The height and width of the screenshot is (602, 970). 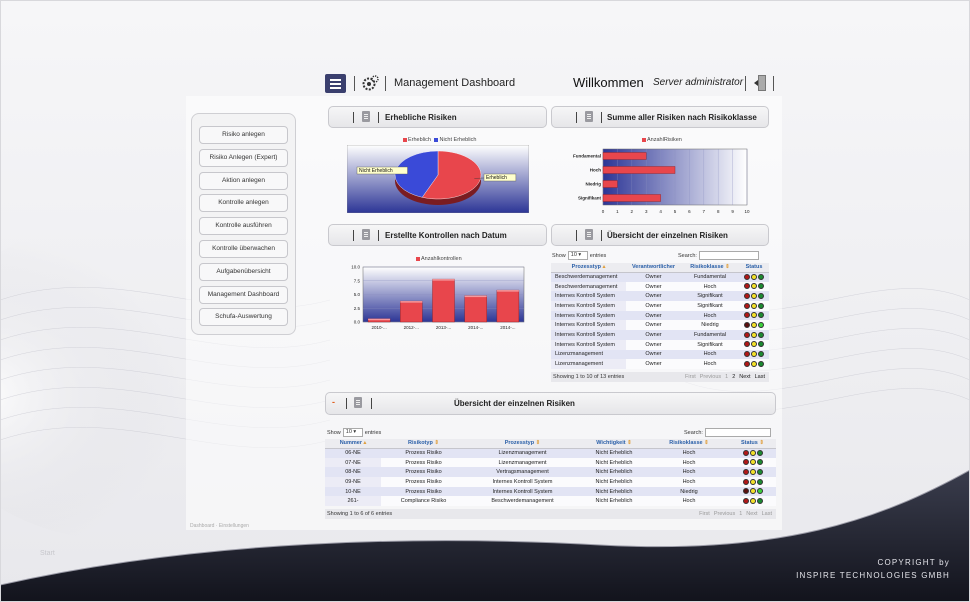 What do you see at coordinates (752, 444) in the screenshot?
I see `col-header-status: Status ⇕` at bounding box center [752, 444].